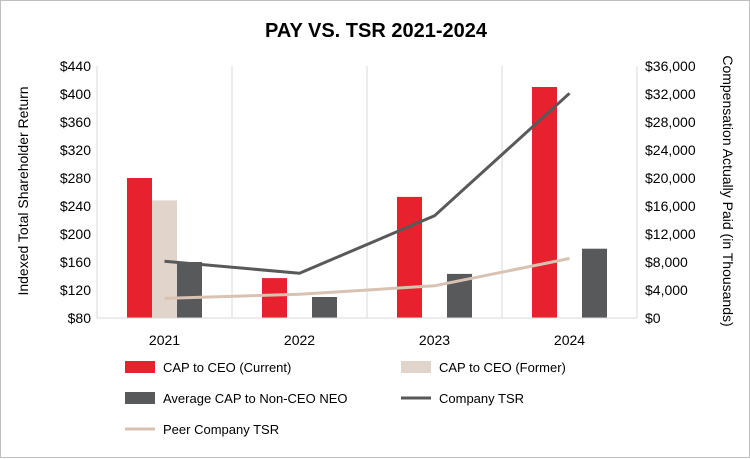  I want to click on y-right-tick-label: $20,000, so click(670, 178).